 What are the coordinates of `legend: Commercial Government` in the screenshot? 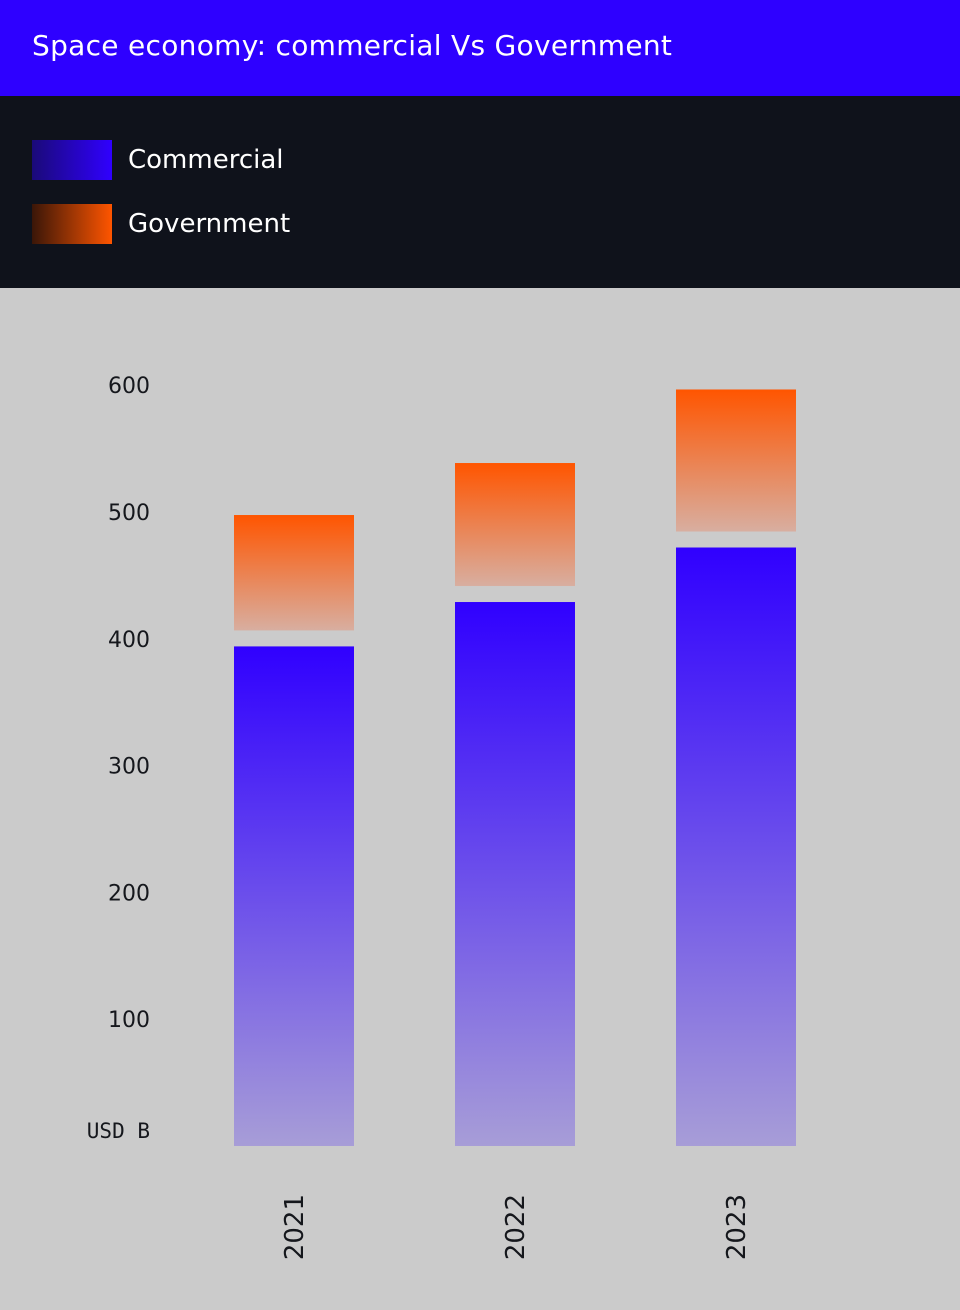 It's located at (480, 192).